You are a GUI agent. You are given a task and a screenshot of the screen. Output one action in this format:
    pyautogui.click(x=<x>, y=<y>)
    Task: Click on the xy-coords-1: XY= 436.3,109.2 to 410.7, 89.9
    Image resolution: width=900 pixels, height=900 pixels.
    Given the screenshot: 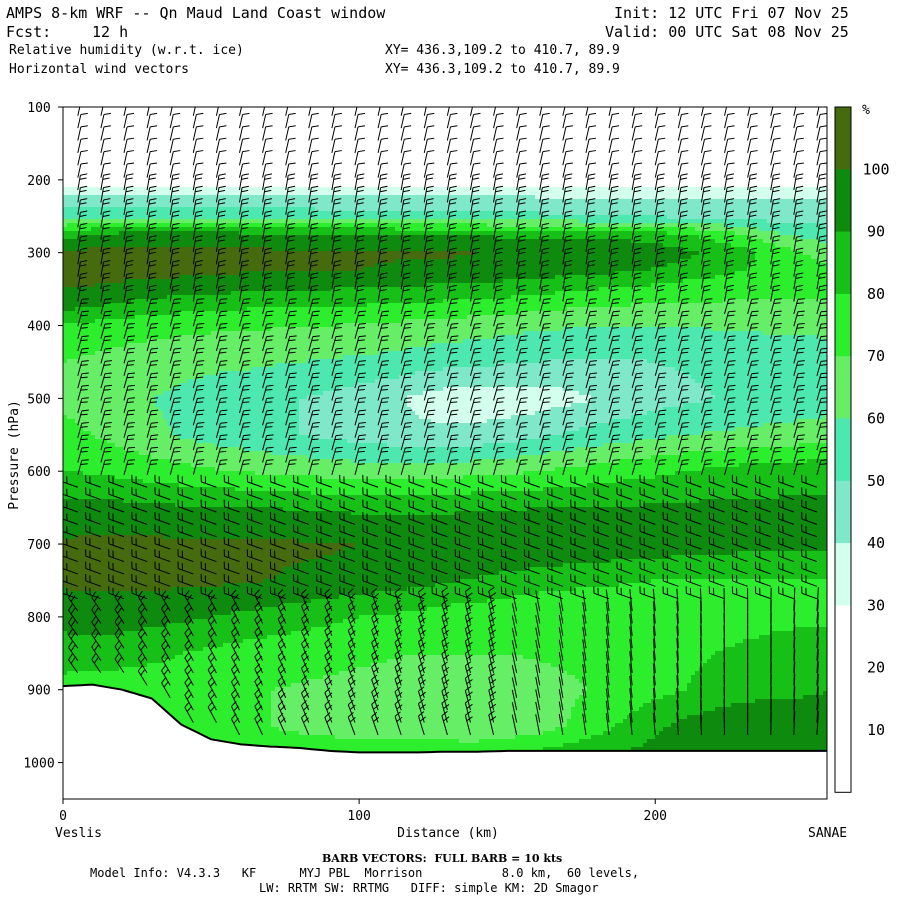 What is the action you would take?
    pyautogui.click(x=502, y=51)
    